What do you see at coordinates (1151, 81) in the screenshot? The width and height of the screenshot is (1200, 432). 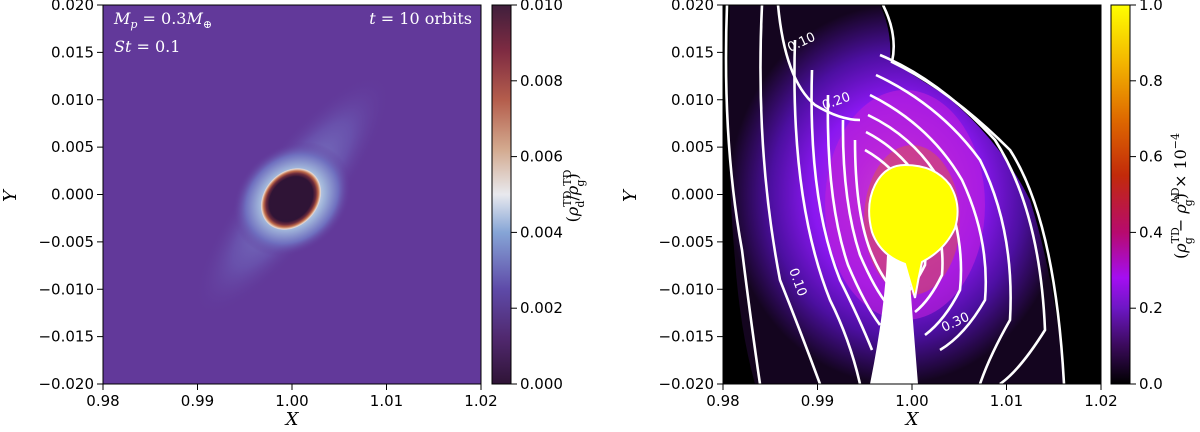 I see `colorbar-tick-label: 0.8` at bounding box center [1151, 81].